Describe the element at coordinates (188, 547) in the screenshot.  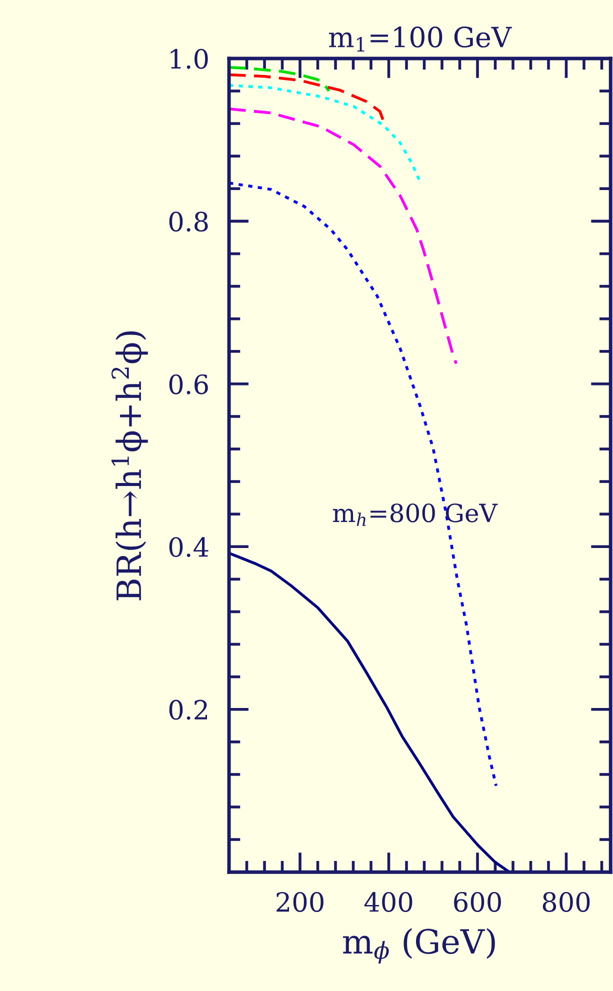
I see `y-tick-label: 0.4` at that location.